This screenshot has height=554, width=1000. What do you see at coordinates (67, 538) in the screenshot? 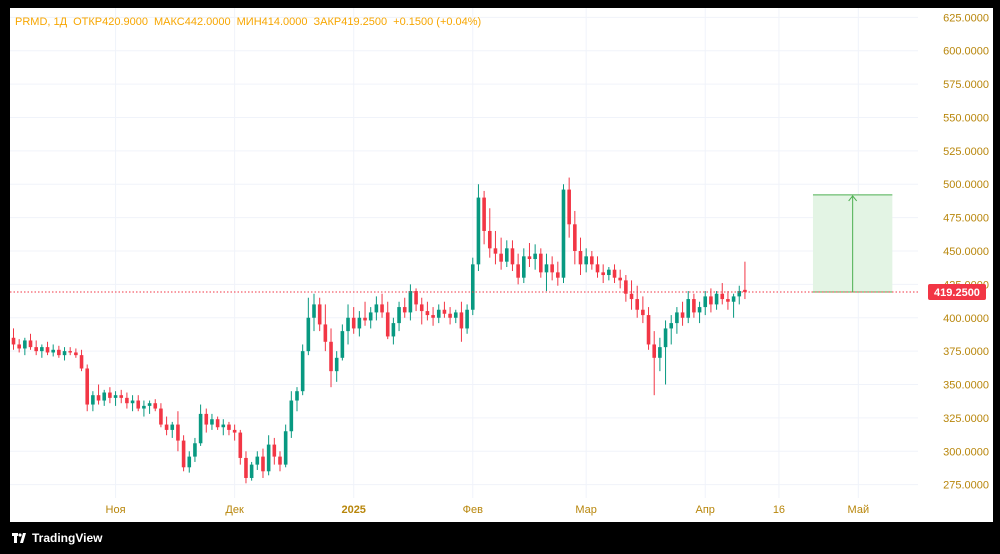
I see `tradingview-logo-text: TradingView` at bounding box center [67, 538].